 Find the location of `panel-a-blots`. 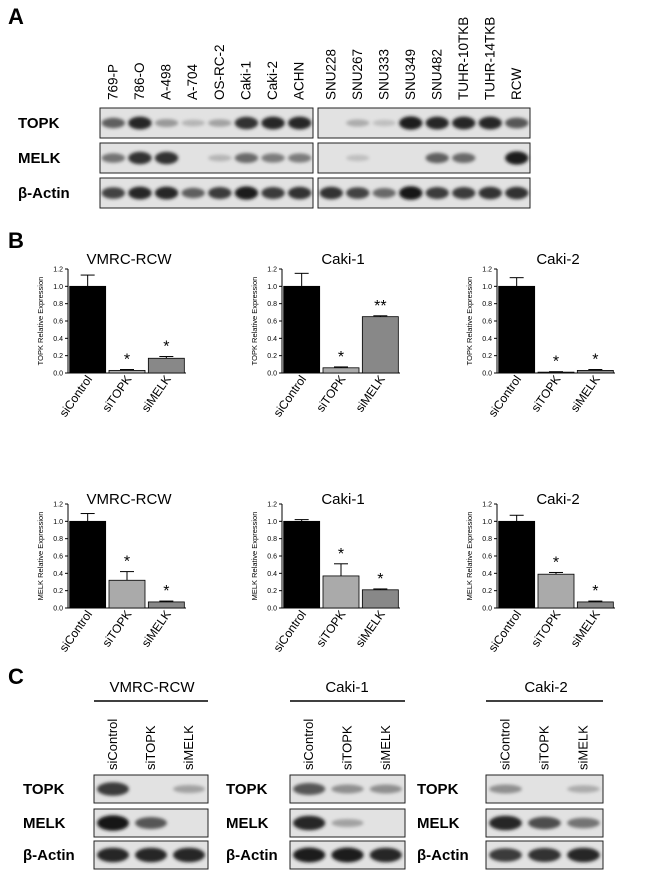

panel-a-blots is located at coordinates (315, 158).